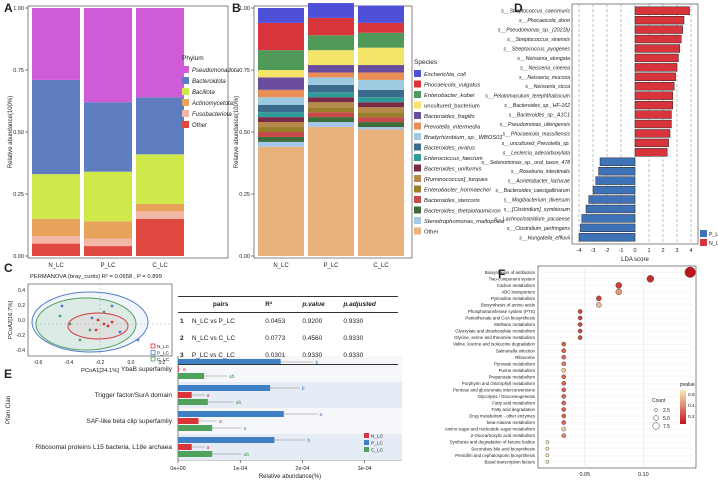  I want to click on bar-segment-Enterobacter_hormaechei, so click(381, 115).